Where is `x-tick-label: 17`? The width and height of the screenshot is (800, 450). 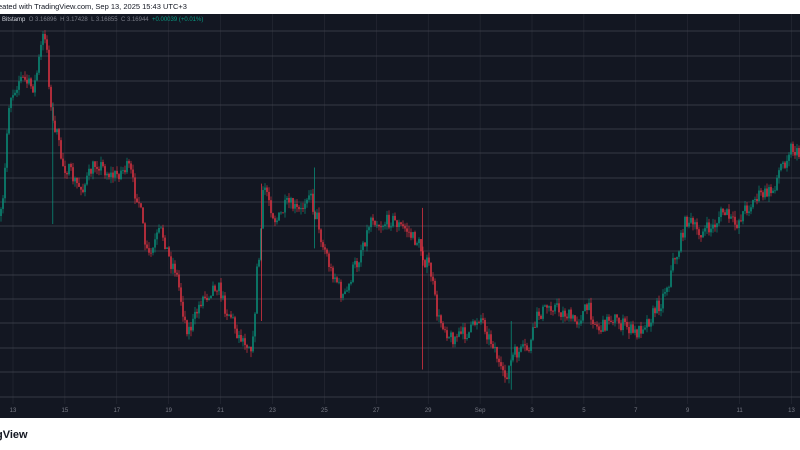 x-tick-label: 17 is located at coordinates (116, 411).